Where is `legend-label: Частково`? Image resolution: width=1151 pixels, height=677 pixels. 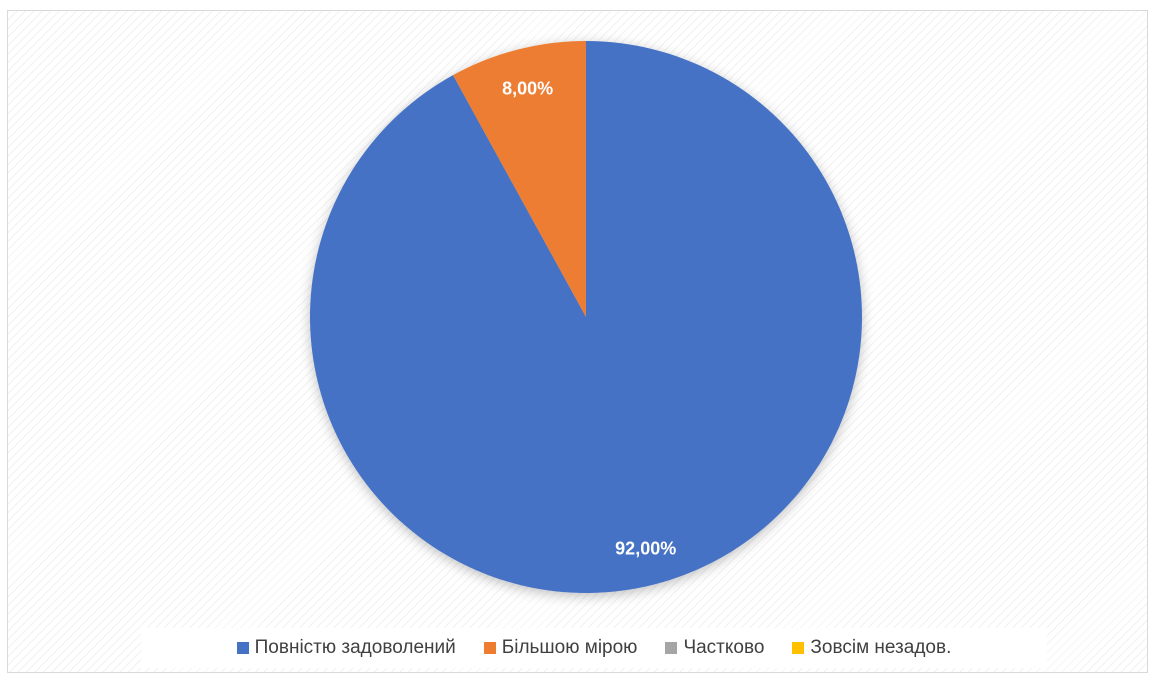 legend-label: Частково is located at coordinates (723, 648).